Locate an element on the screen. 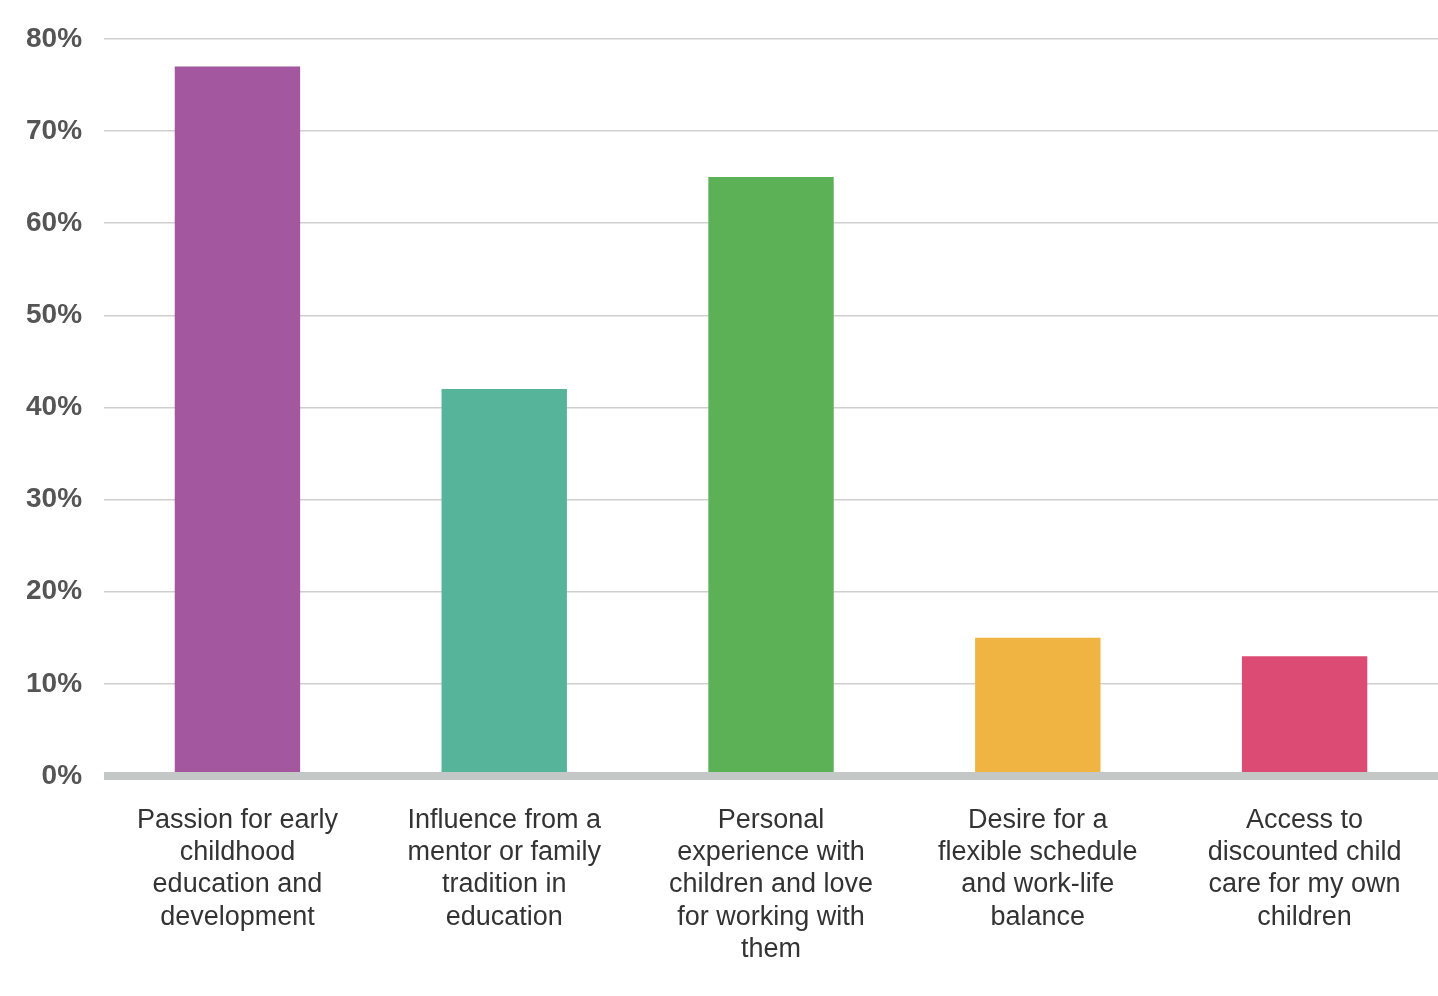  y-tick-label: 40% is located at coordinates (54, 406).